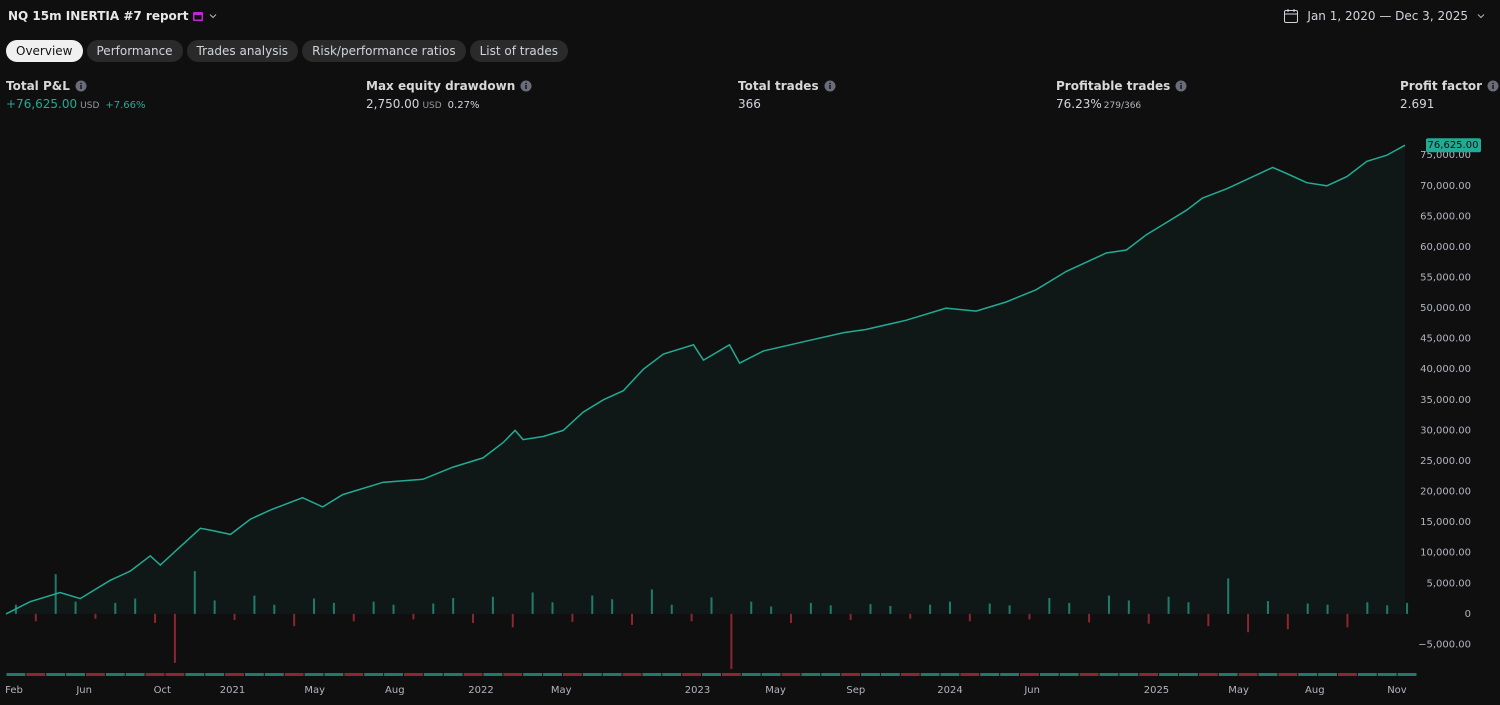  What do you see at coordinates (449, 95) in the screenshot?
I see `metric: Max equity drawdown 2,750.00 USD 0.27%` at bounding box center [449, 95].